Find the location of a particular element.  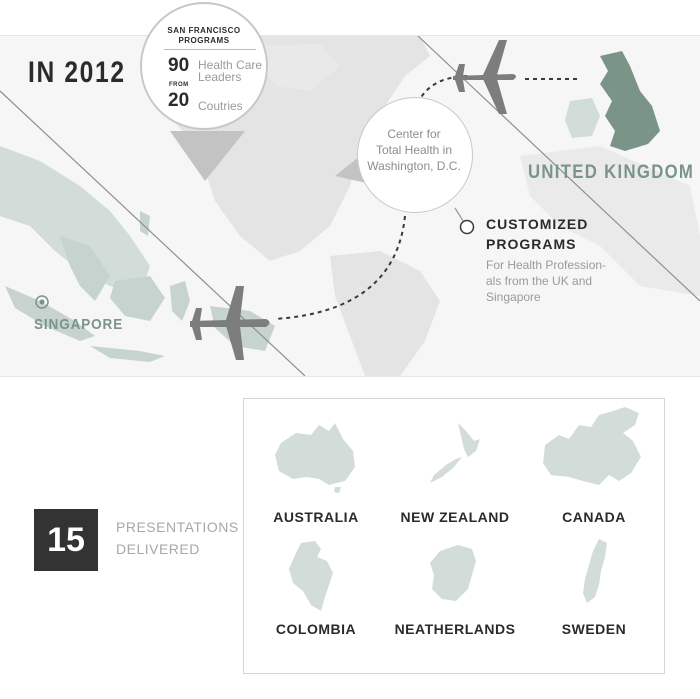

country-netherlands: NEATHERLANDS is located at coordinates (455, 594).